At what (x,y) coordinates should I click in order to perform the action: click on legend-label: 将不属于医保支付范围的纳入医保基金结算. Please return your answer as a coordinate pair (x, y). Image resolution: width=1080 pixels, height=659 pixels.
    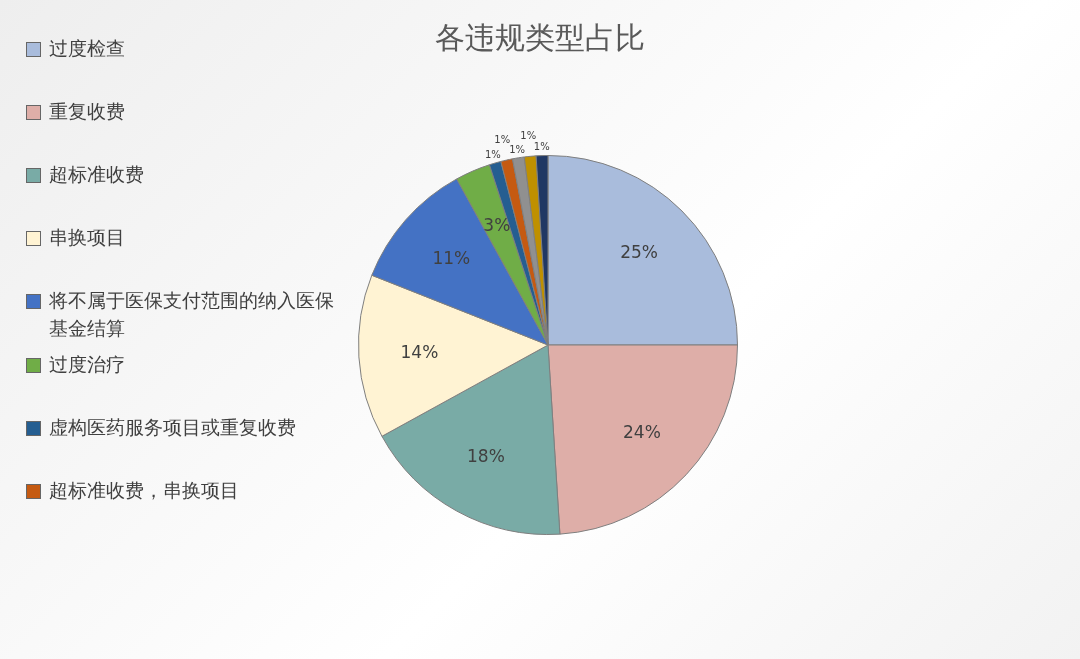
    Looking at the image, I should click on (192, 314).